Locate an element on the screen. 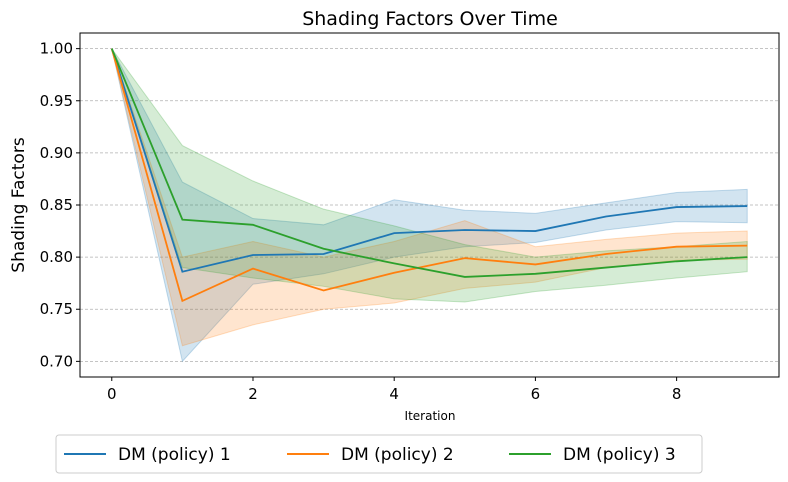 This screenshot has width=788, height=482. y-tick-label: 0.70 is located at coordinates (56, 361).